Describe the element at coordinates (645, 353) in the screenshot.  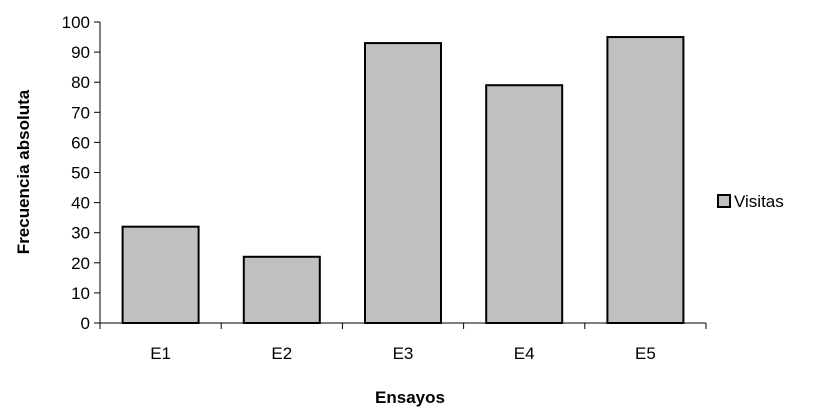
I see `x-tick-label-e5: E5` at that location.